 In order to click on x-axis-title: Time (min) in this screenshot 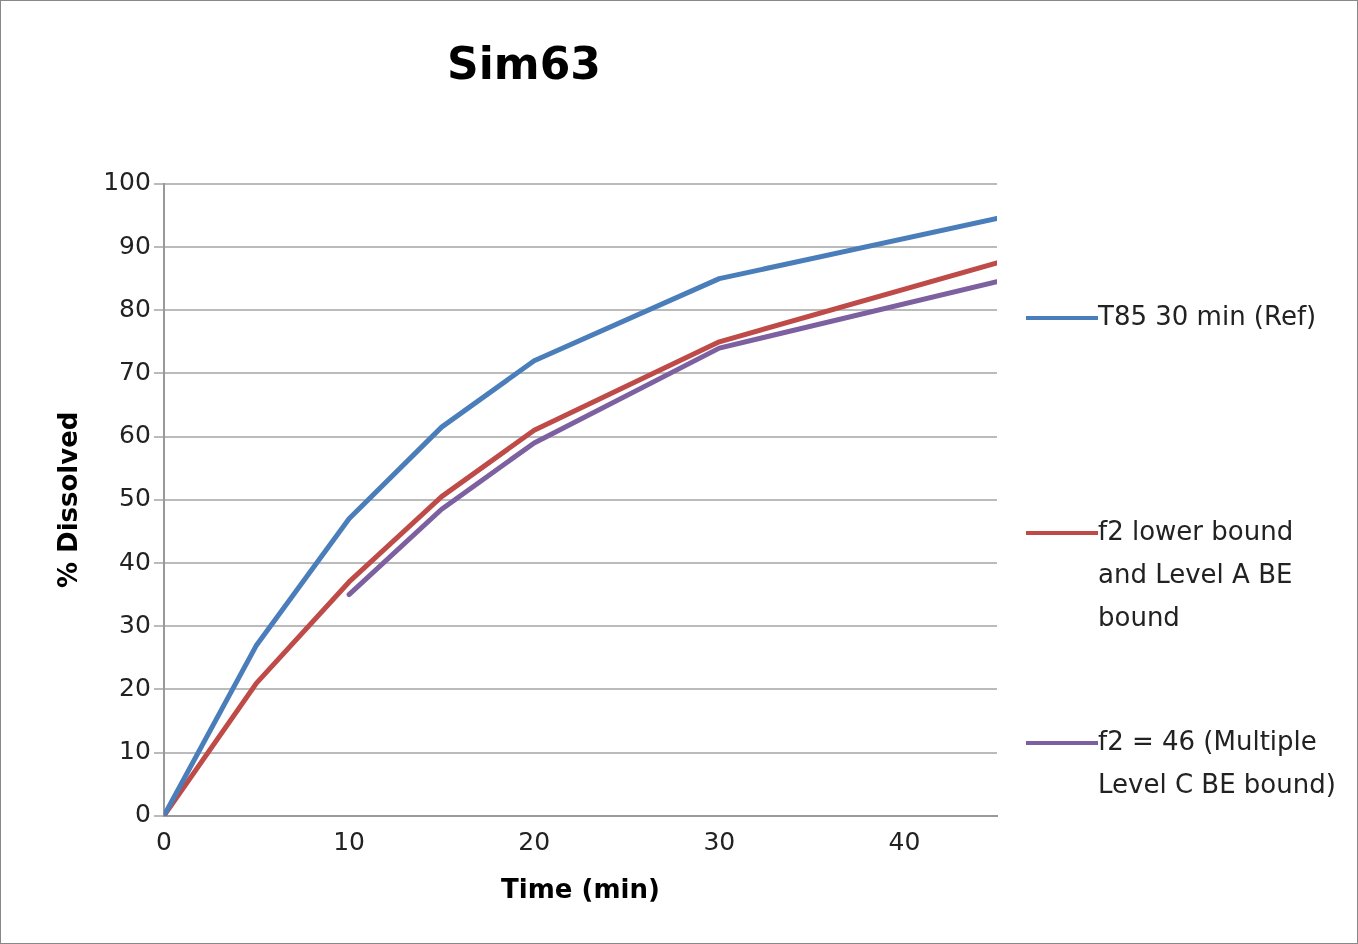, I will do `click(580, 889)`.